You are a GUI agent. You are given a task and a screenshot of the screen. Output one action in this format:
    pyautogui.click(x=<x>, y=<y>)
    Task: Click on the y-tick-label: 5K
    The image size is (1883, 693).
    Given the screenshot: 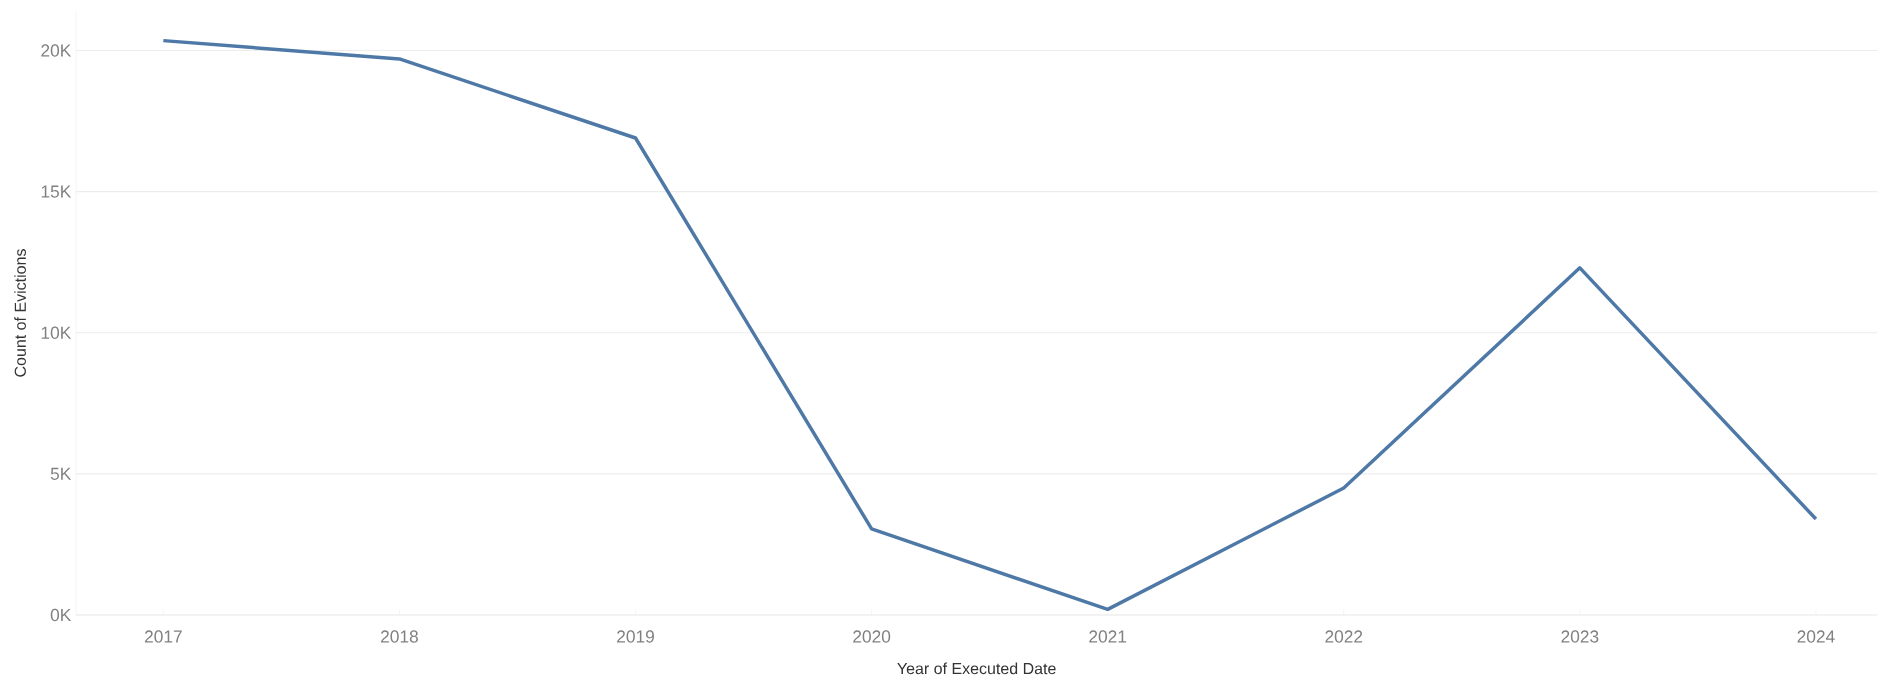 What is the action you would take?
    pyautogui.click(x=61, y=473)
    